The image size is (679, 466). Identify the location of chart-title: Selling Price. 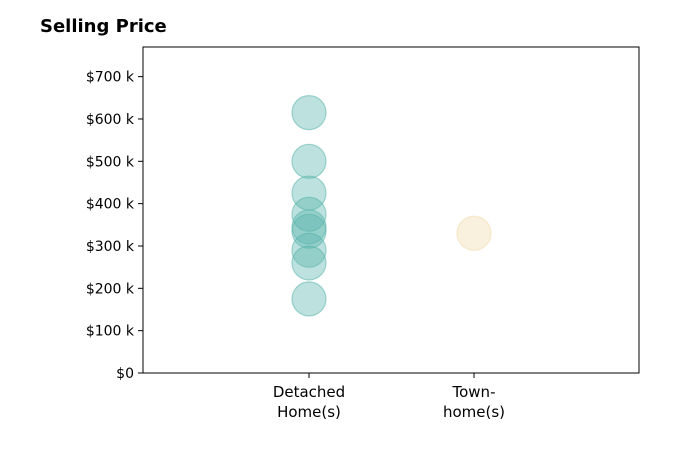
(103, 26).